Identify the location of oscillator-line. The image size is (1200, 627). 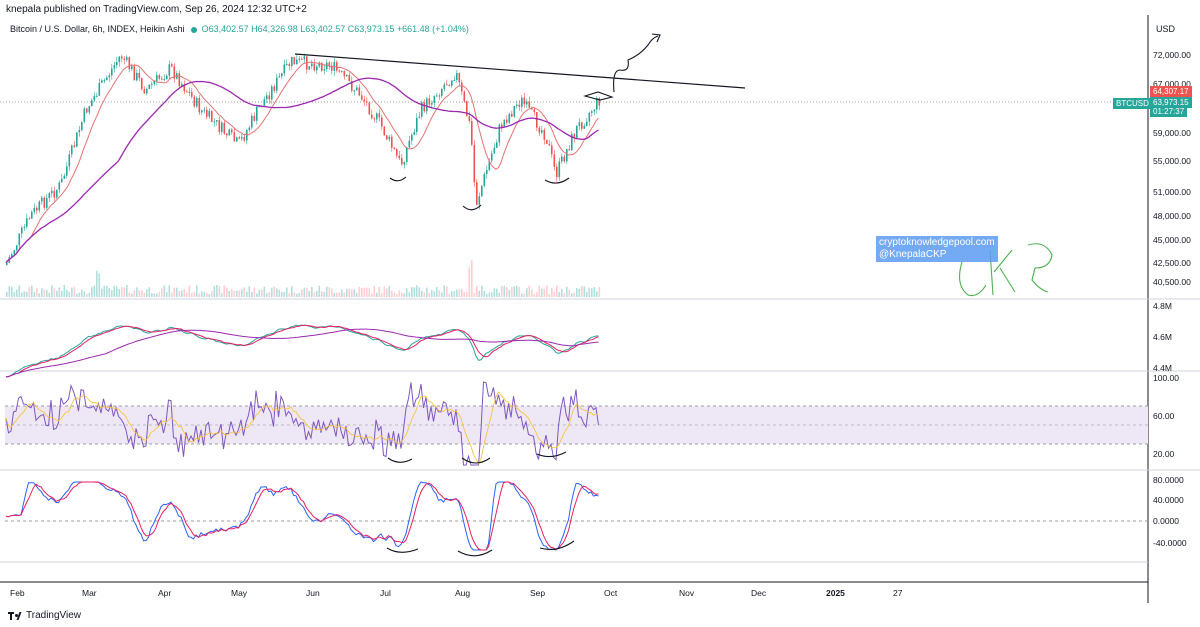
(302, 516).